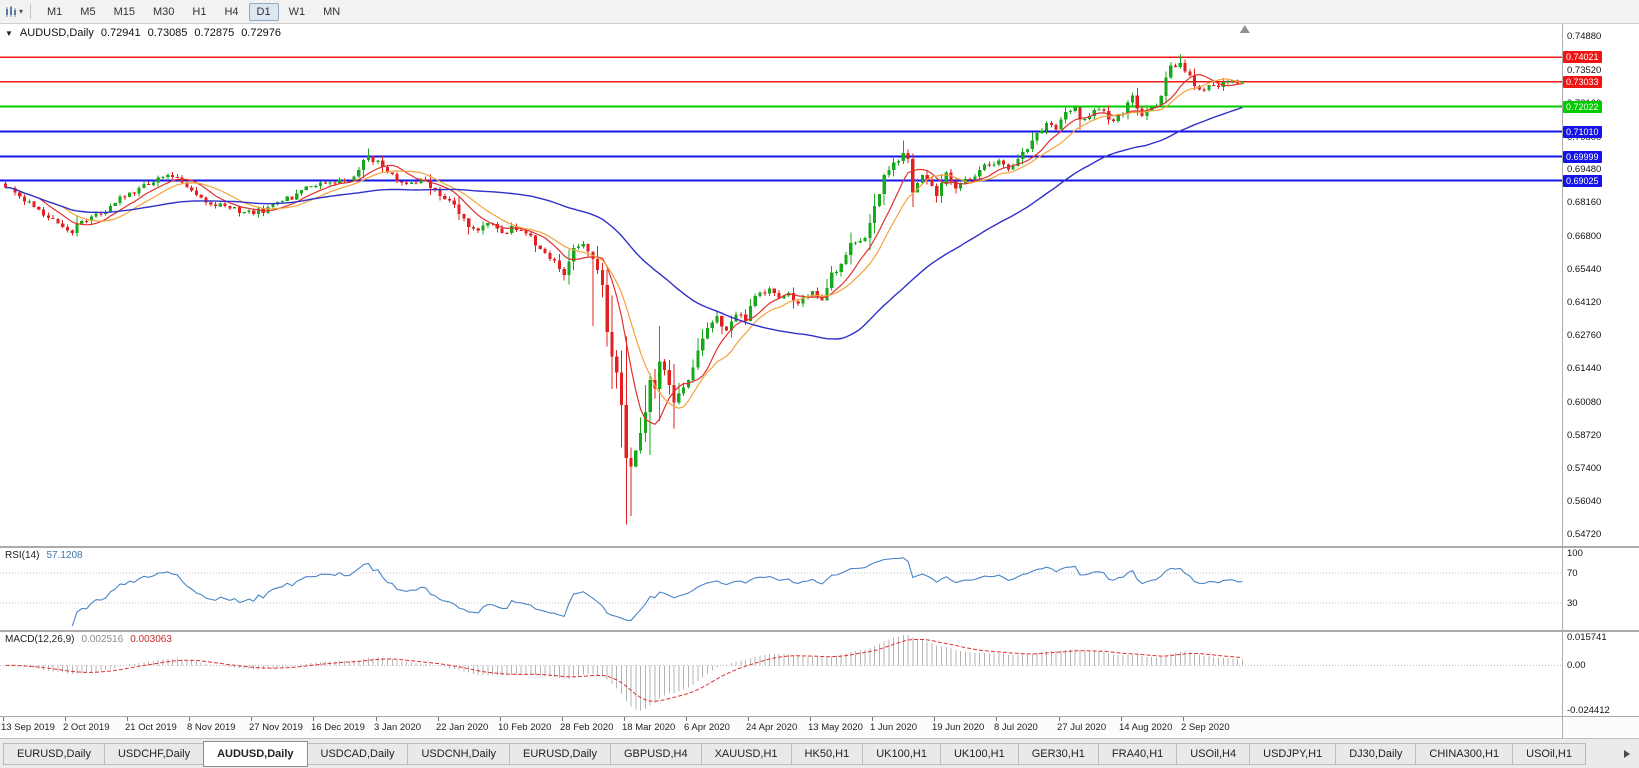 The height and width of the screenshot is (768, 1639). Describe the element at coordinates (1584, 402) in the screenshot. I see `price-tick: 0.60080` at that location.